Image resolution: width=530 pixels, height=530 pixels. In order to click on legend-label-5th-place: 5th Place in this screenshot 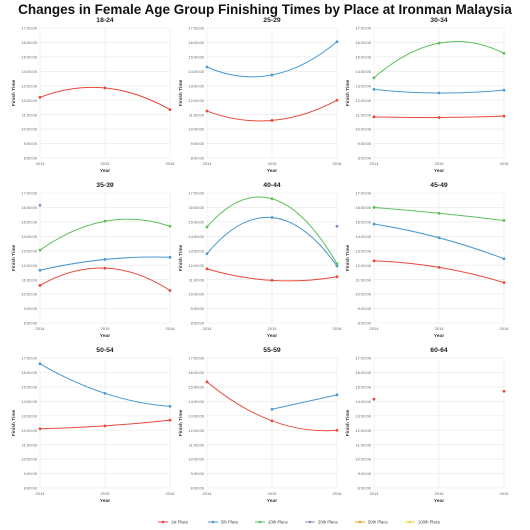, I will do `click(230, 522)`.